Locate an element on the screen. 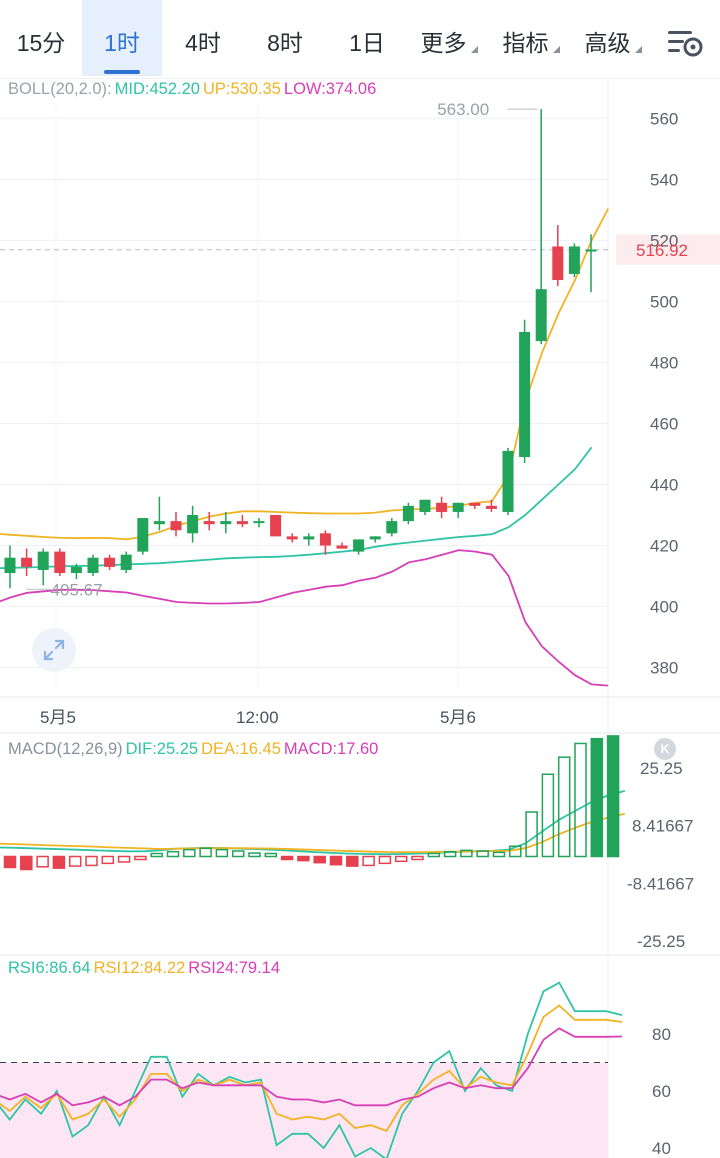 This screenshot has width=720, height=1158. price-axis-tick: 540 is located at coordinates (664, 179).